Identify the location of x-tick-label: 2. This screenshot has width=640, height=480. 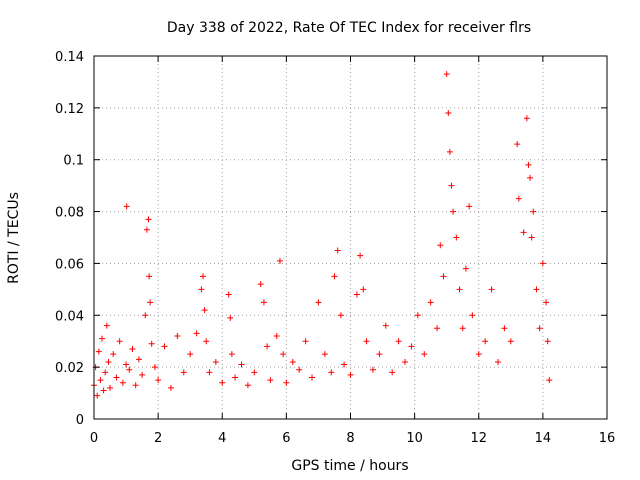
(158, 438).